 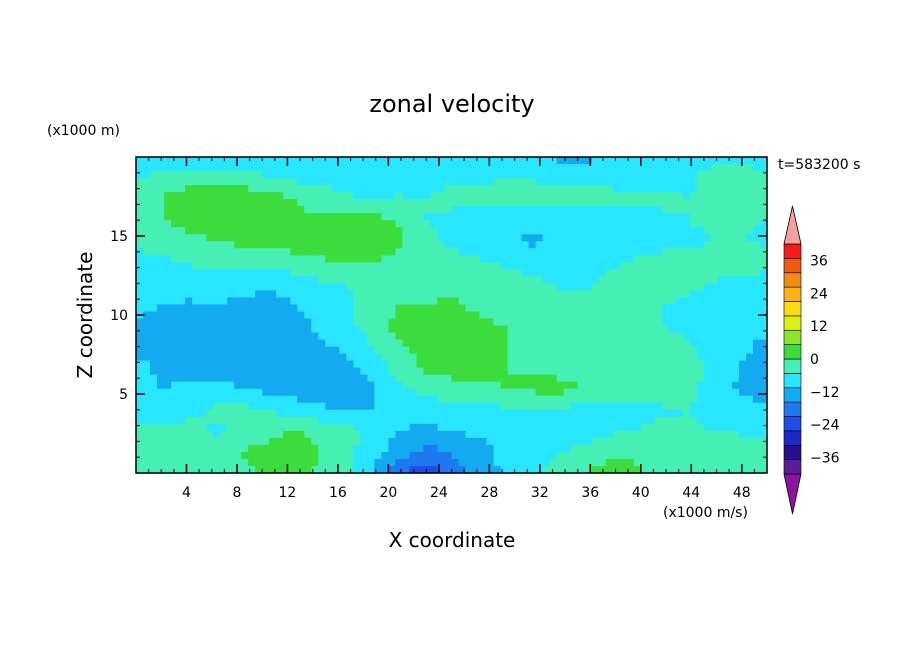 What do you see at coordinates (792, 409) in the screenshot?
I see `colorbar-level` at bounding box center [792, 409].